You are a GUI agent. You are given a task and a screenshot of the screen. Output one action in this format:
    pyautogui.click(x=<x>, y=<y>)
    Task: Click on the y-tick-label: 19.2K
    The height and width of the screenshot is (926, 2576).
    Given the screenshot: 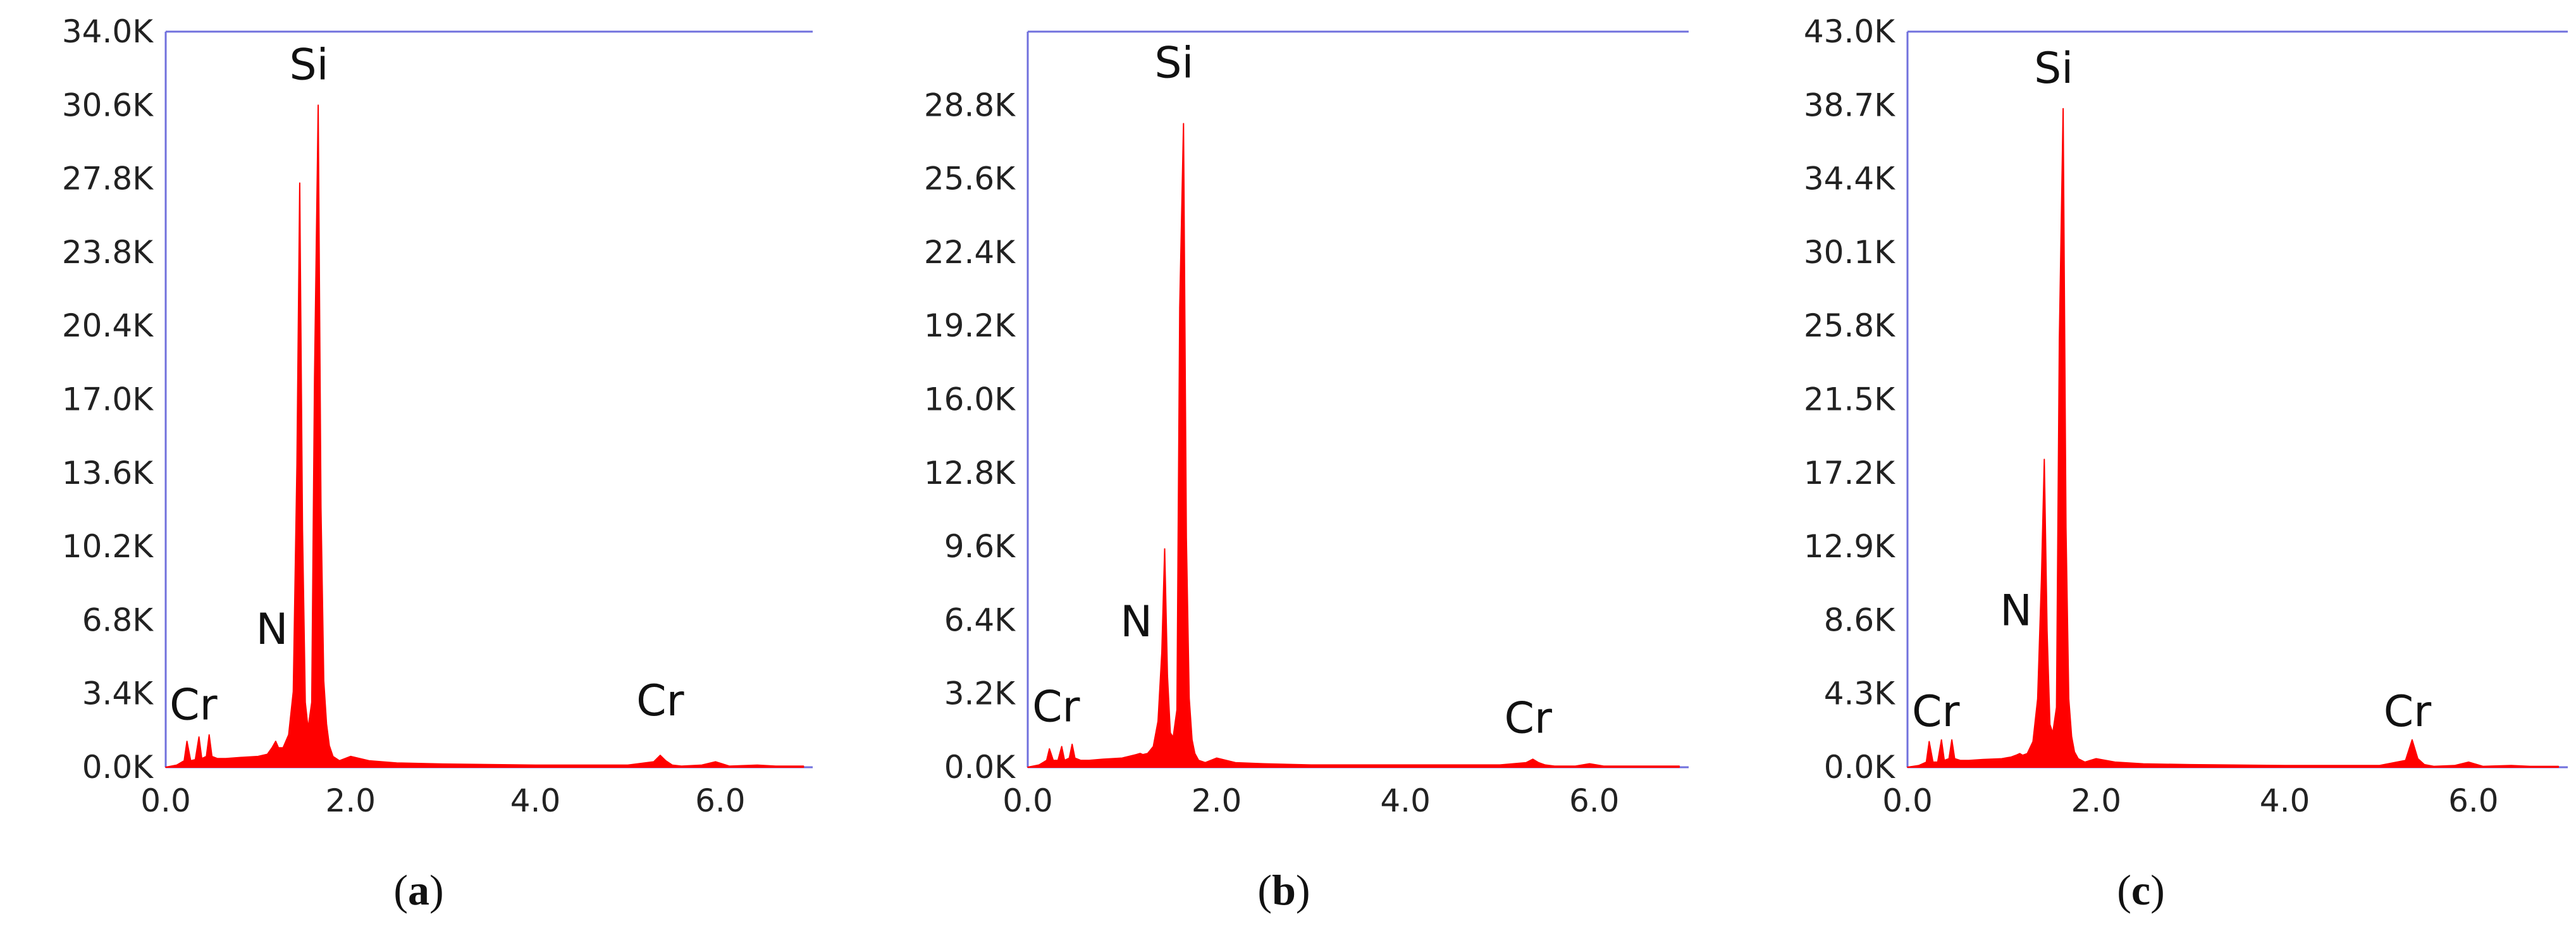 What is the action you would take?
    pyautogui.click(x=970, y=325)
    